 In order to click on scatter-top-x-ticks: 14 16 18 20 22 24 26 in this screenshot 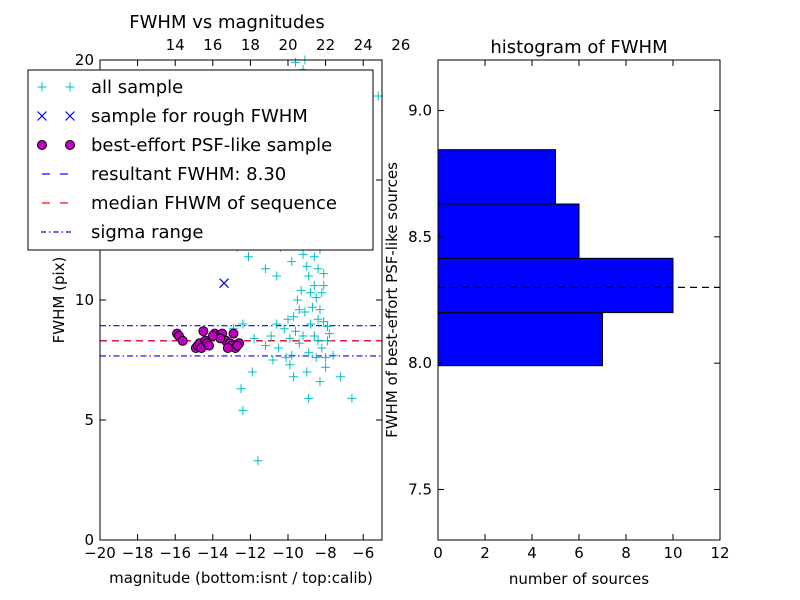, I will do `click(288, 45)`.